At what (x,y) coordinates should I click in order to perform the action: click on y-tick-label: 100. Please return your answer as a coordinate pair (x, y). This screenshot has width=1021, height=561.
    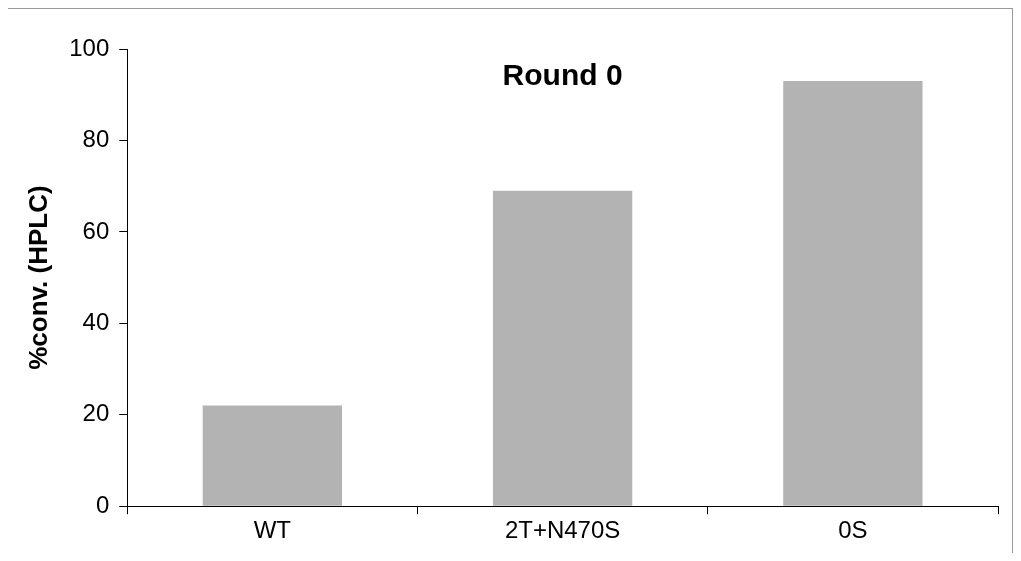
    Looking at the image, I should click on (89, 47).